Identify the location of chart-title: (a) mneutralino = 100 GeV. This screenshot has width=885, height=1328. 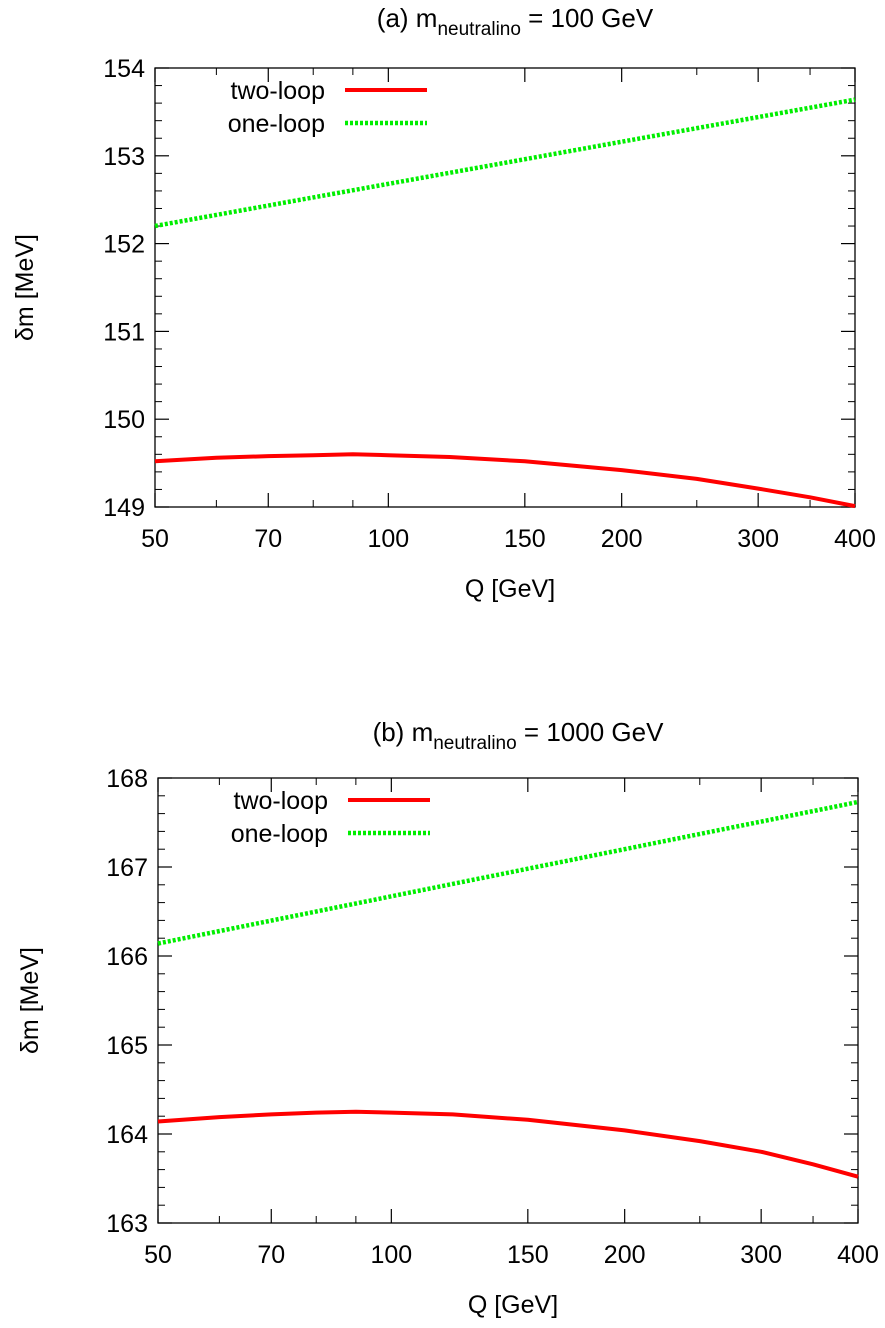
(515, 21).